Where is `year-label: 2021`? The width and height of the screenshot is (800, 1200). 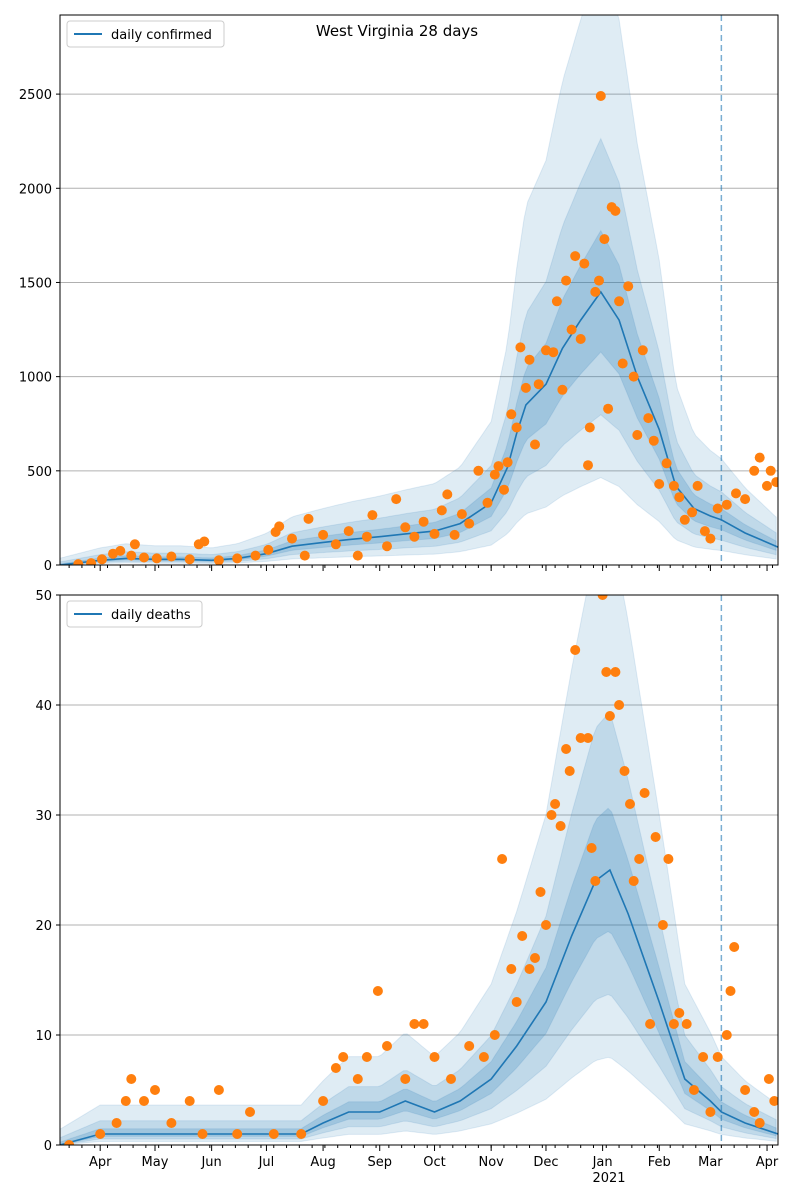 year-label: 2021 is located at coordinates (608, 1178).